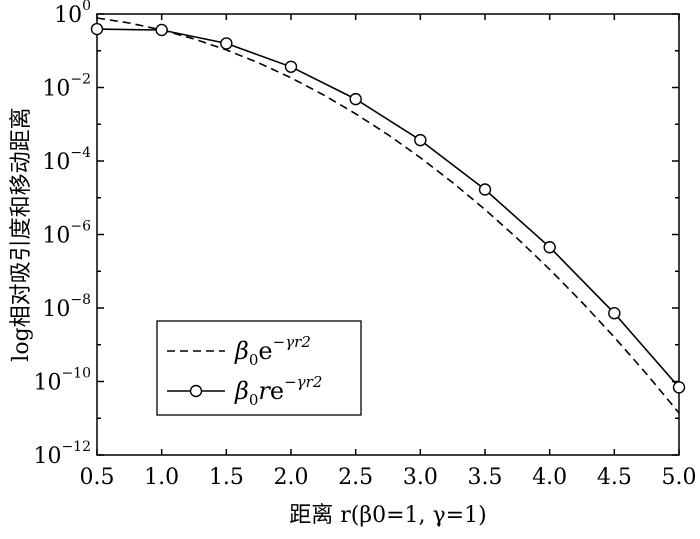 The image size is (700, 539). I want to click on y-axis-title: log相对吸引度和移动距离, so click(21, 234).